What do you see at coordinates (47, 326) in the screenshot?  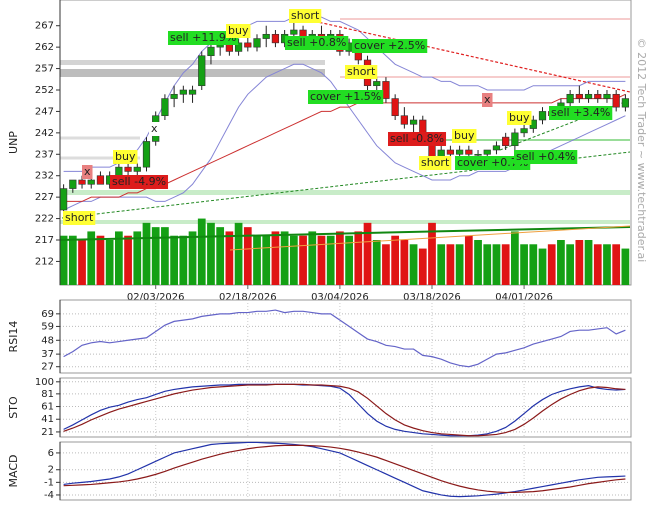 I see `y-tick-label: 59` at bounding box center [47, 326].